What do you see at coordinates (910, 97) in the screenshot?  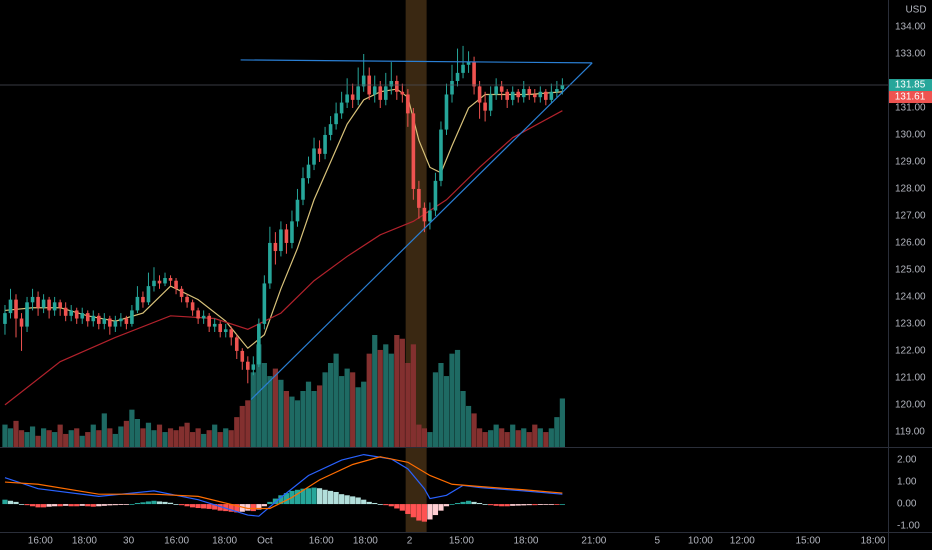 I see `price-label-box` at bounding box center [910, 97].